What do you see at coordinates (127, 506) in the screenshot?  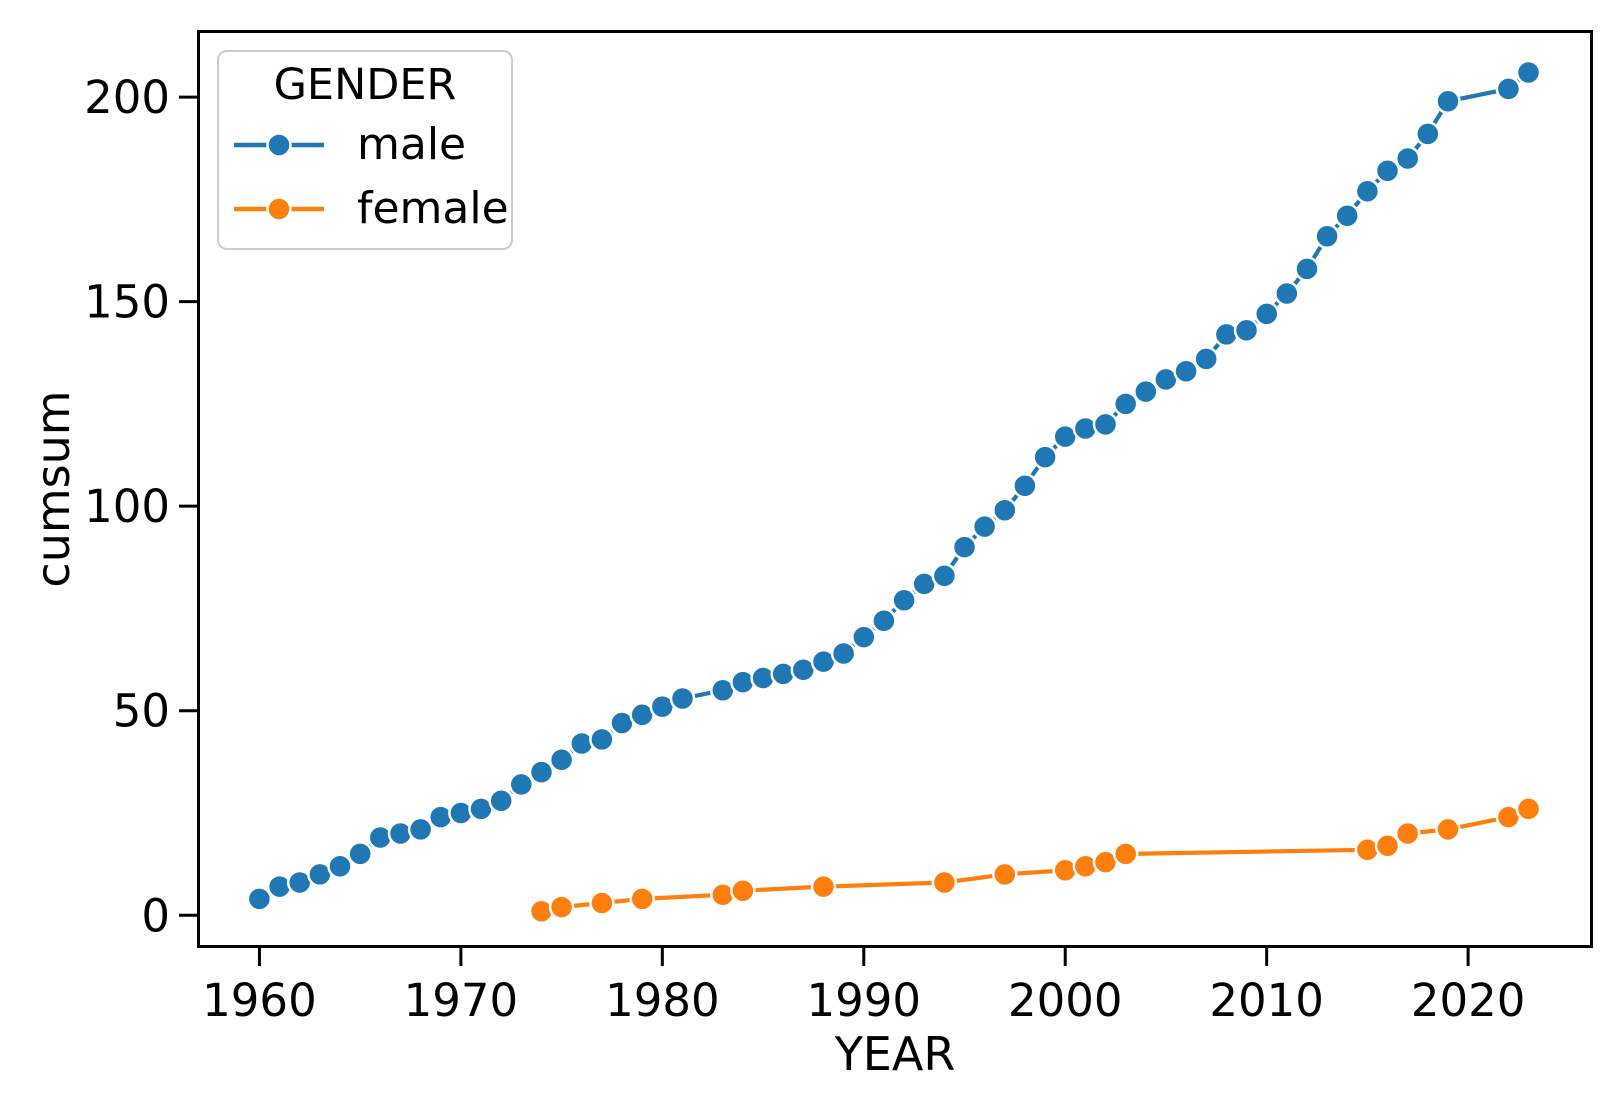 I see `y-tick-label: 100` at bounding box center [127, 506].